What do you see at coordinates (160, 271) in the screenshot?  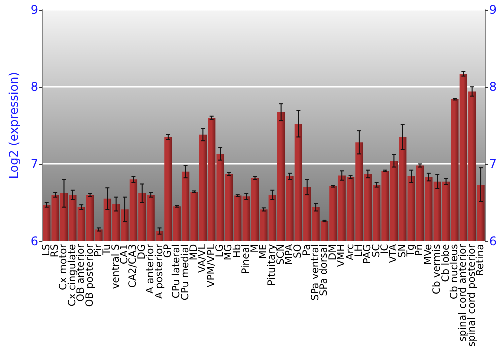 I see `x-tick-label: A posterior` at bounding box center [160, 271].